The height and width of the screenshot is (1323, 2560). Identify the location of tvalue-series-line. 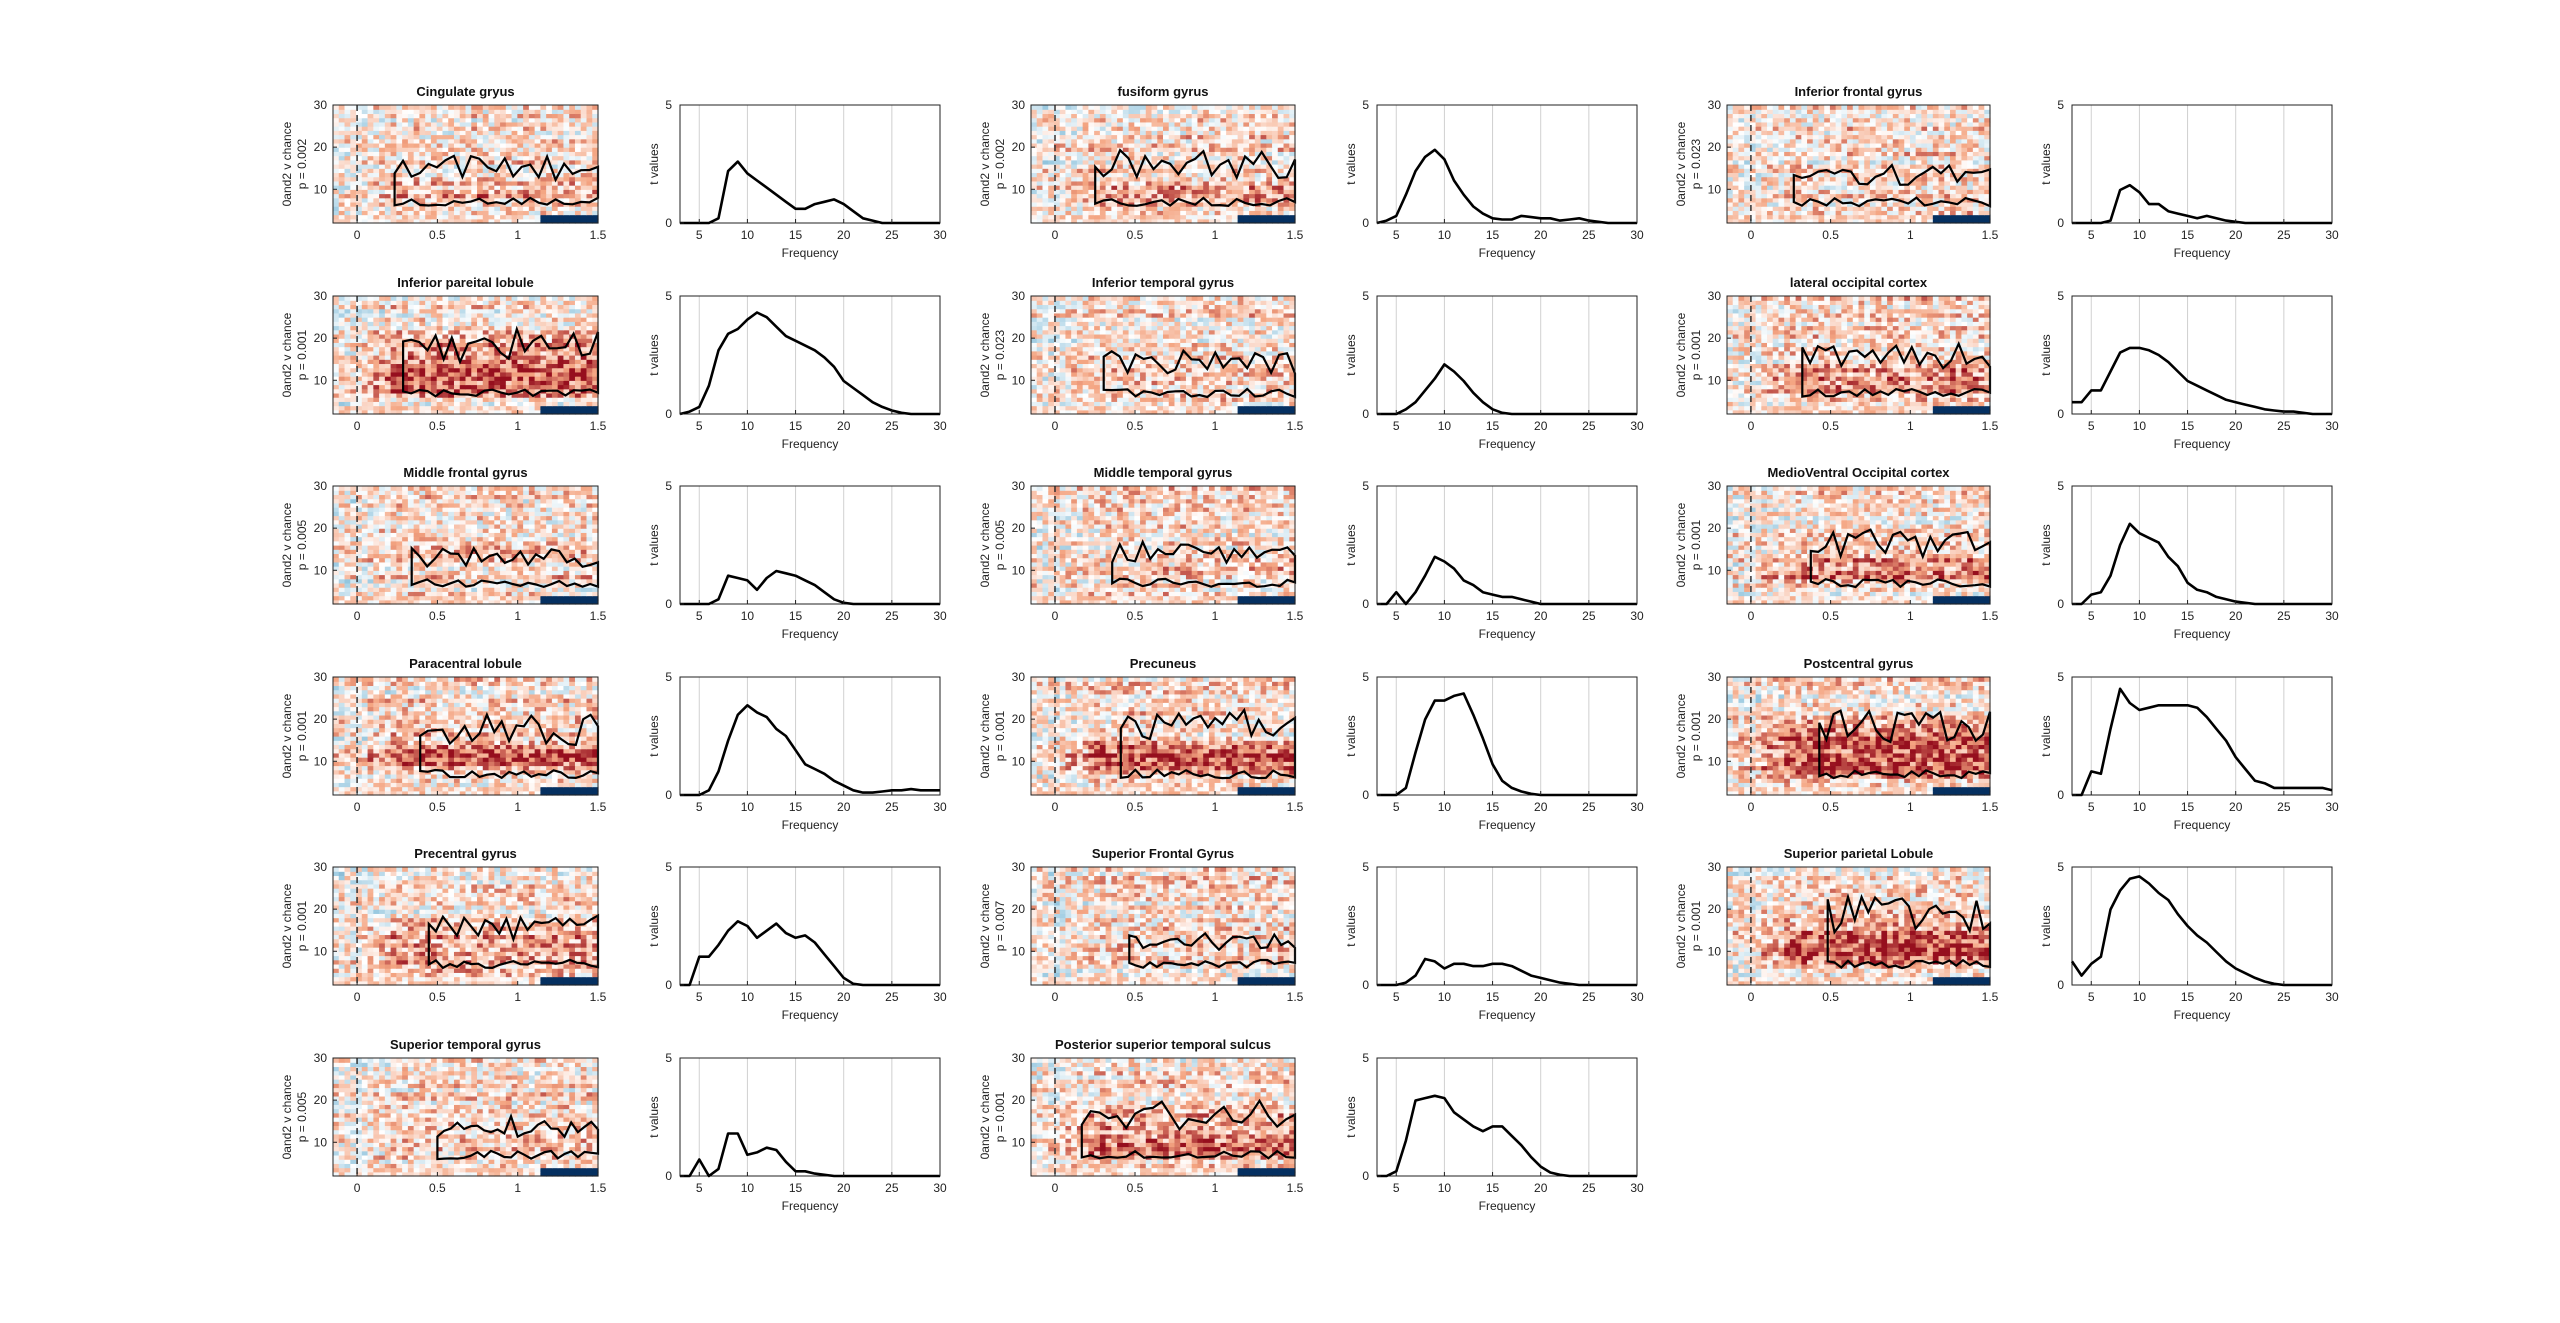
(2202, 204).